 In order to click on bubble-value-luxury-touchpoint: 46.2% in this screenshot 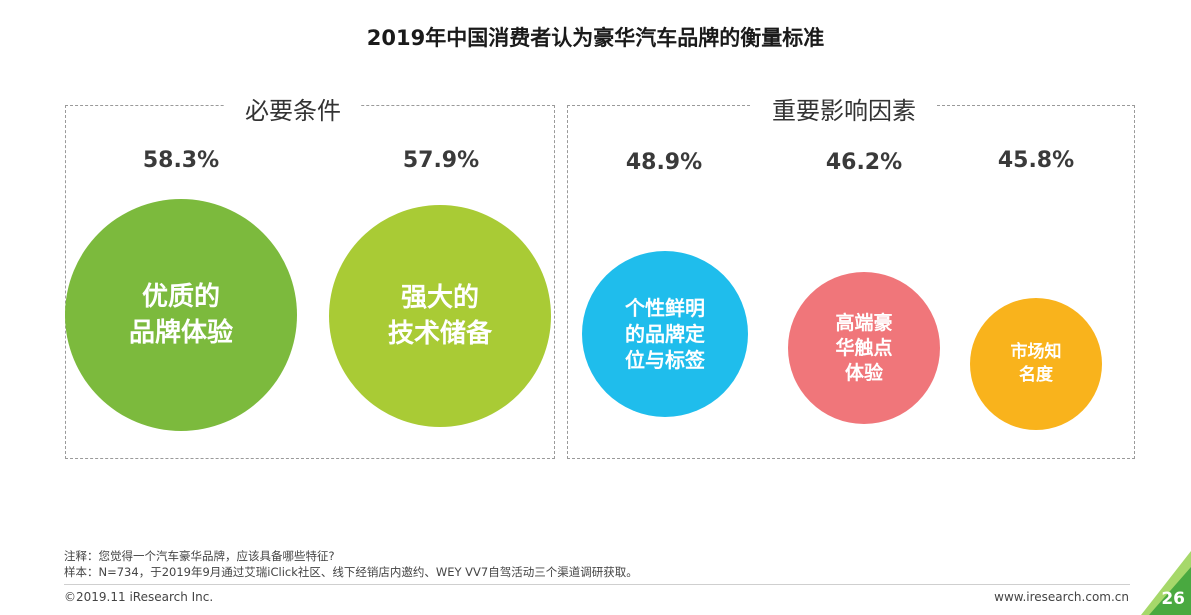, I will do `click(864, 162)`.